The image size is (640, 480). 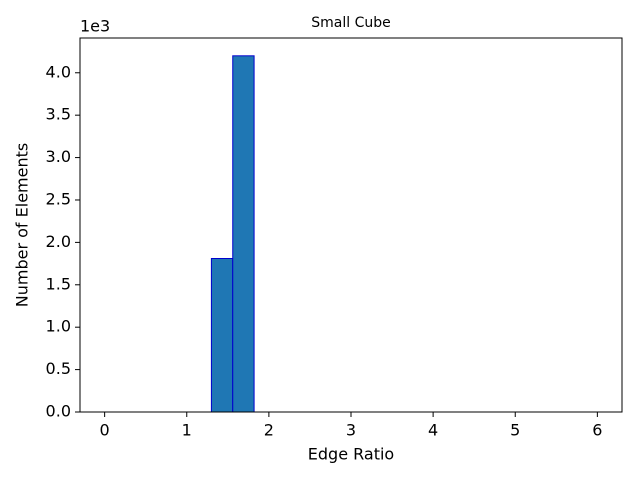 What do you see at coordinates (58, 368) in the screenshot?
I see `y-tick-label: 0.5` at bounding box center [58, 368].